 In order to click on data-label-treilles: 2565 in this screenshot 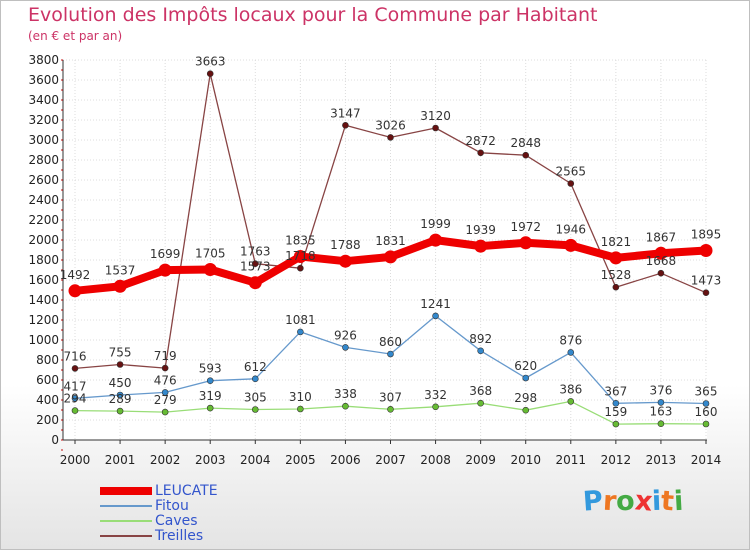, I will do `click(571, 172)`.